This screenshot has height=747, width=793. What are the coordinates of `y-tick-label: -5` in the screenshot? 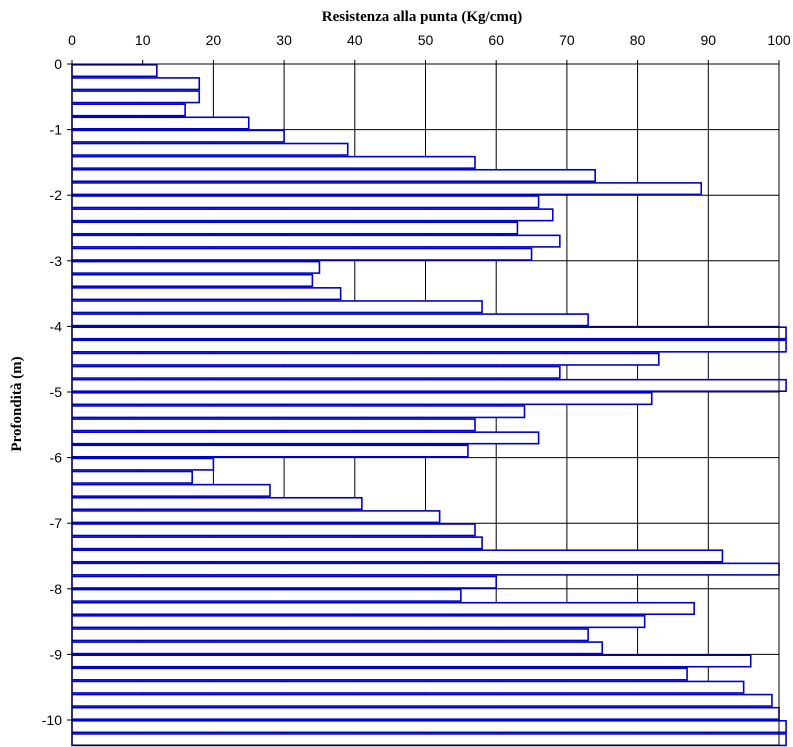 It's located at (56, 392).